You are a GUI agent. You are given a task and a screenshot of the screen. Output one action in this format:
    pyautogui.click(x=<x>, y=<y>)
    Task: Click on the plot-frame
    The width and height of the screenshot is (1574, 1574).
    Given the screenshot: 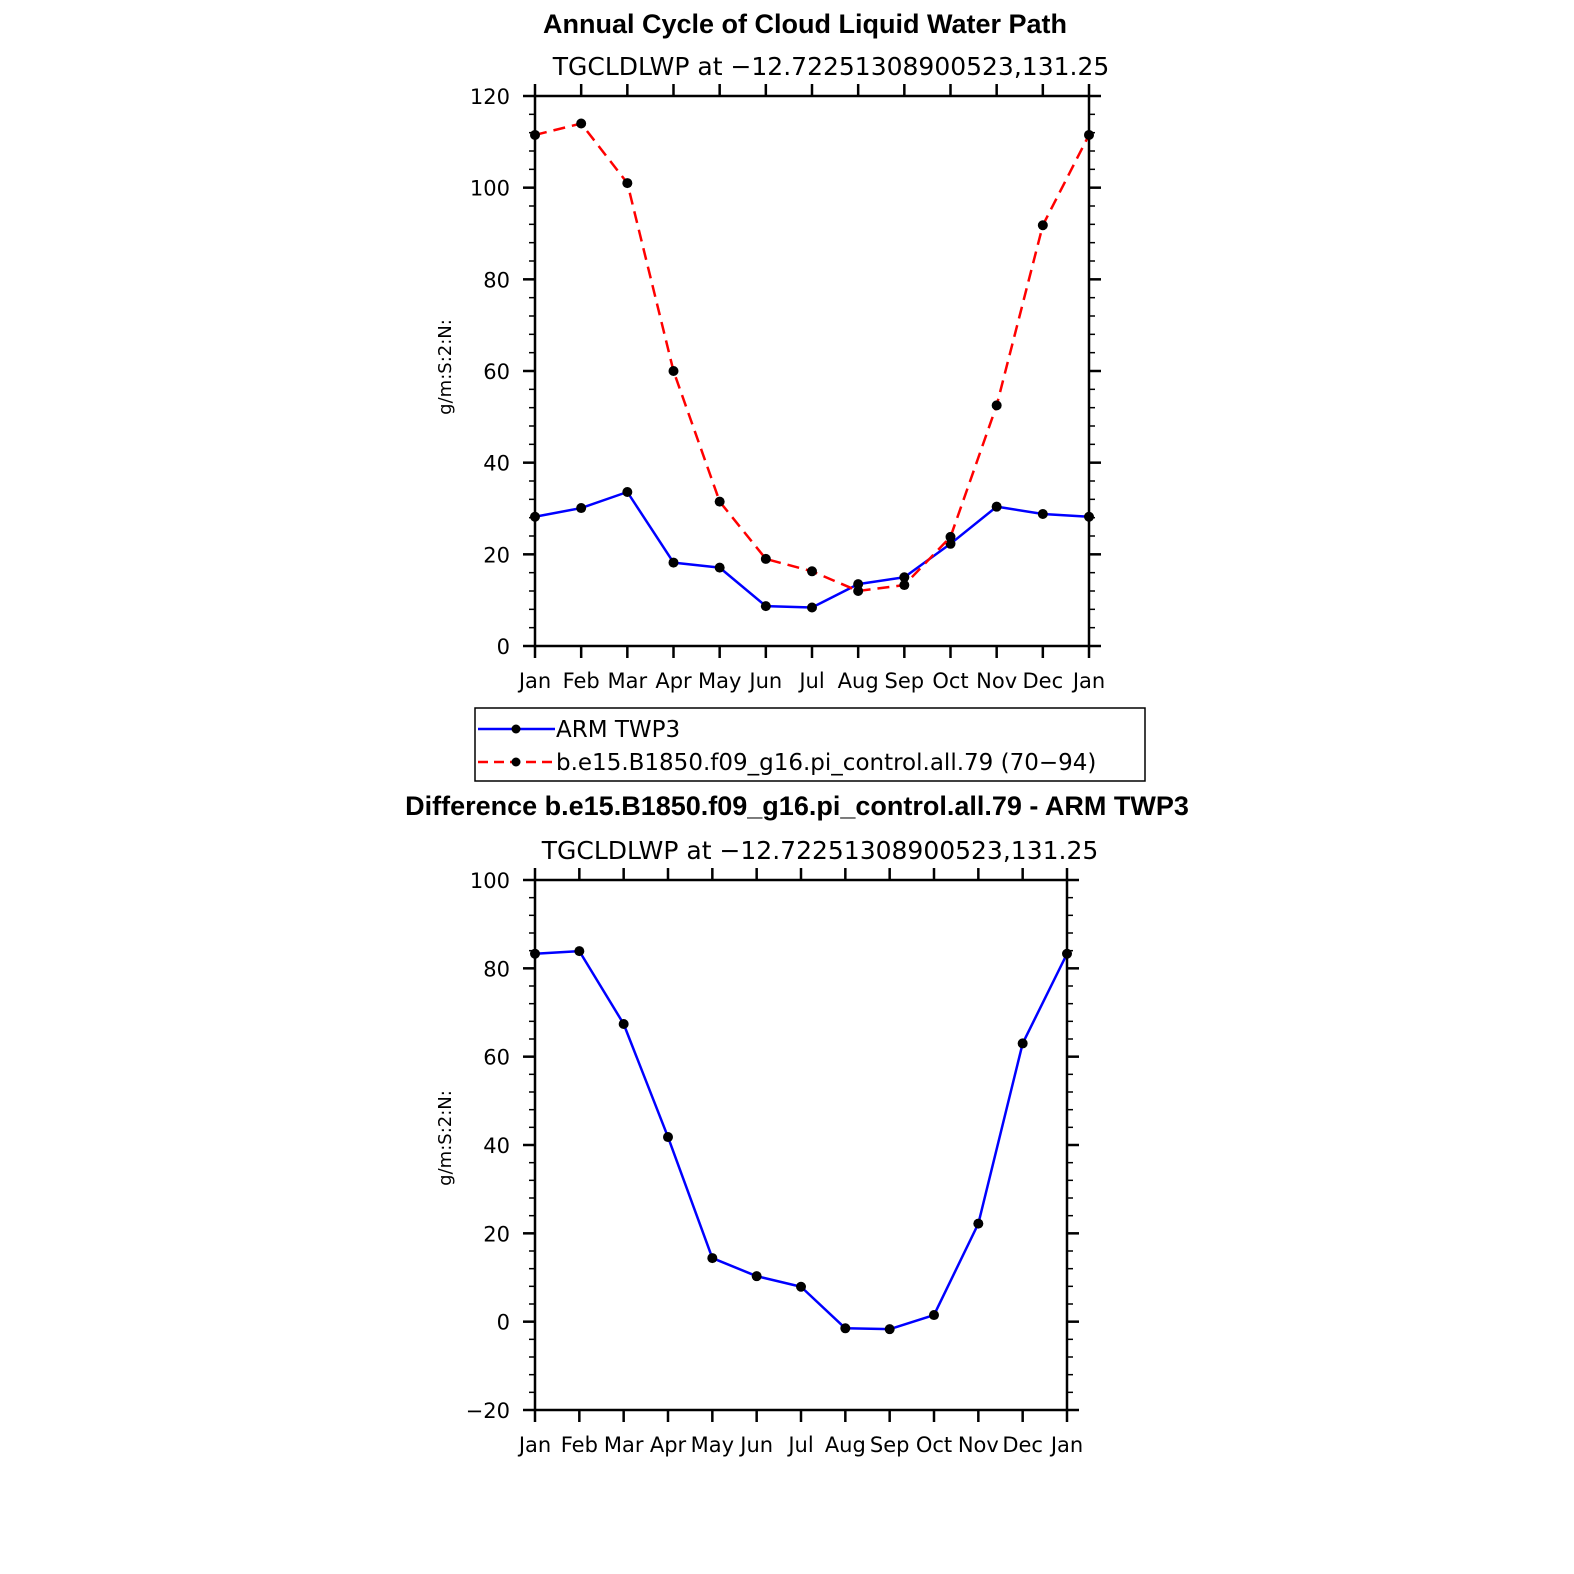 What is the action you would take?
    pyautogui.click(x=801, y=1145)
    